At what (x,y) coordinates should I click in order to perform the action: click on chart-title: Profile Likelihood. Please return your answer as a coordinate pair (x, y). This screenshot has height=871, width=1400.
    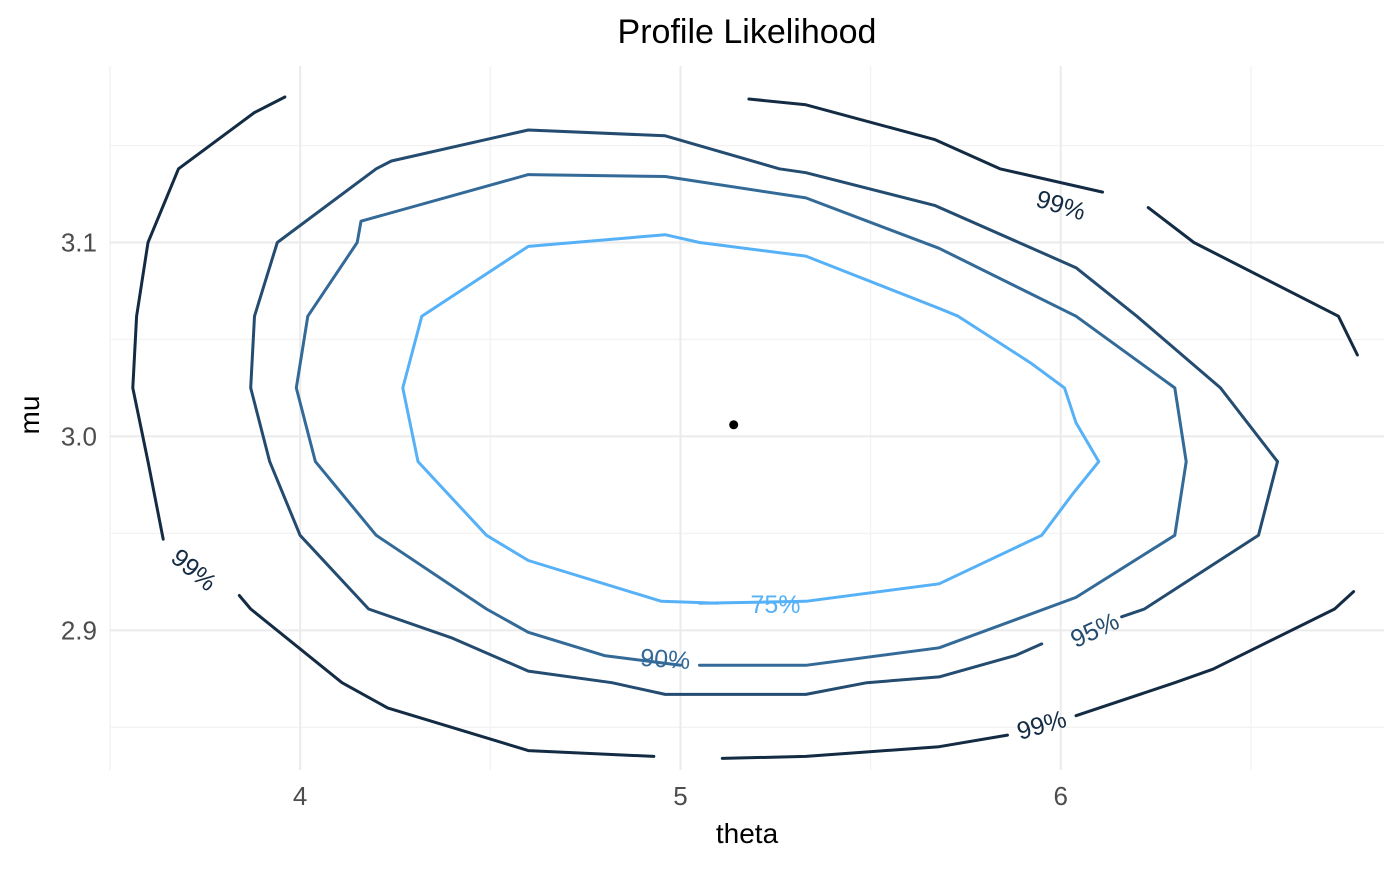
    Looking at the image, I should click on (747, 32).